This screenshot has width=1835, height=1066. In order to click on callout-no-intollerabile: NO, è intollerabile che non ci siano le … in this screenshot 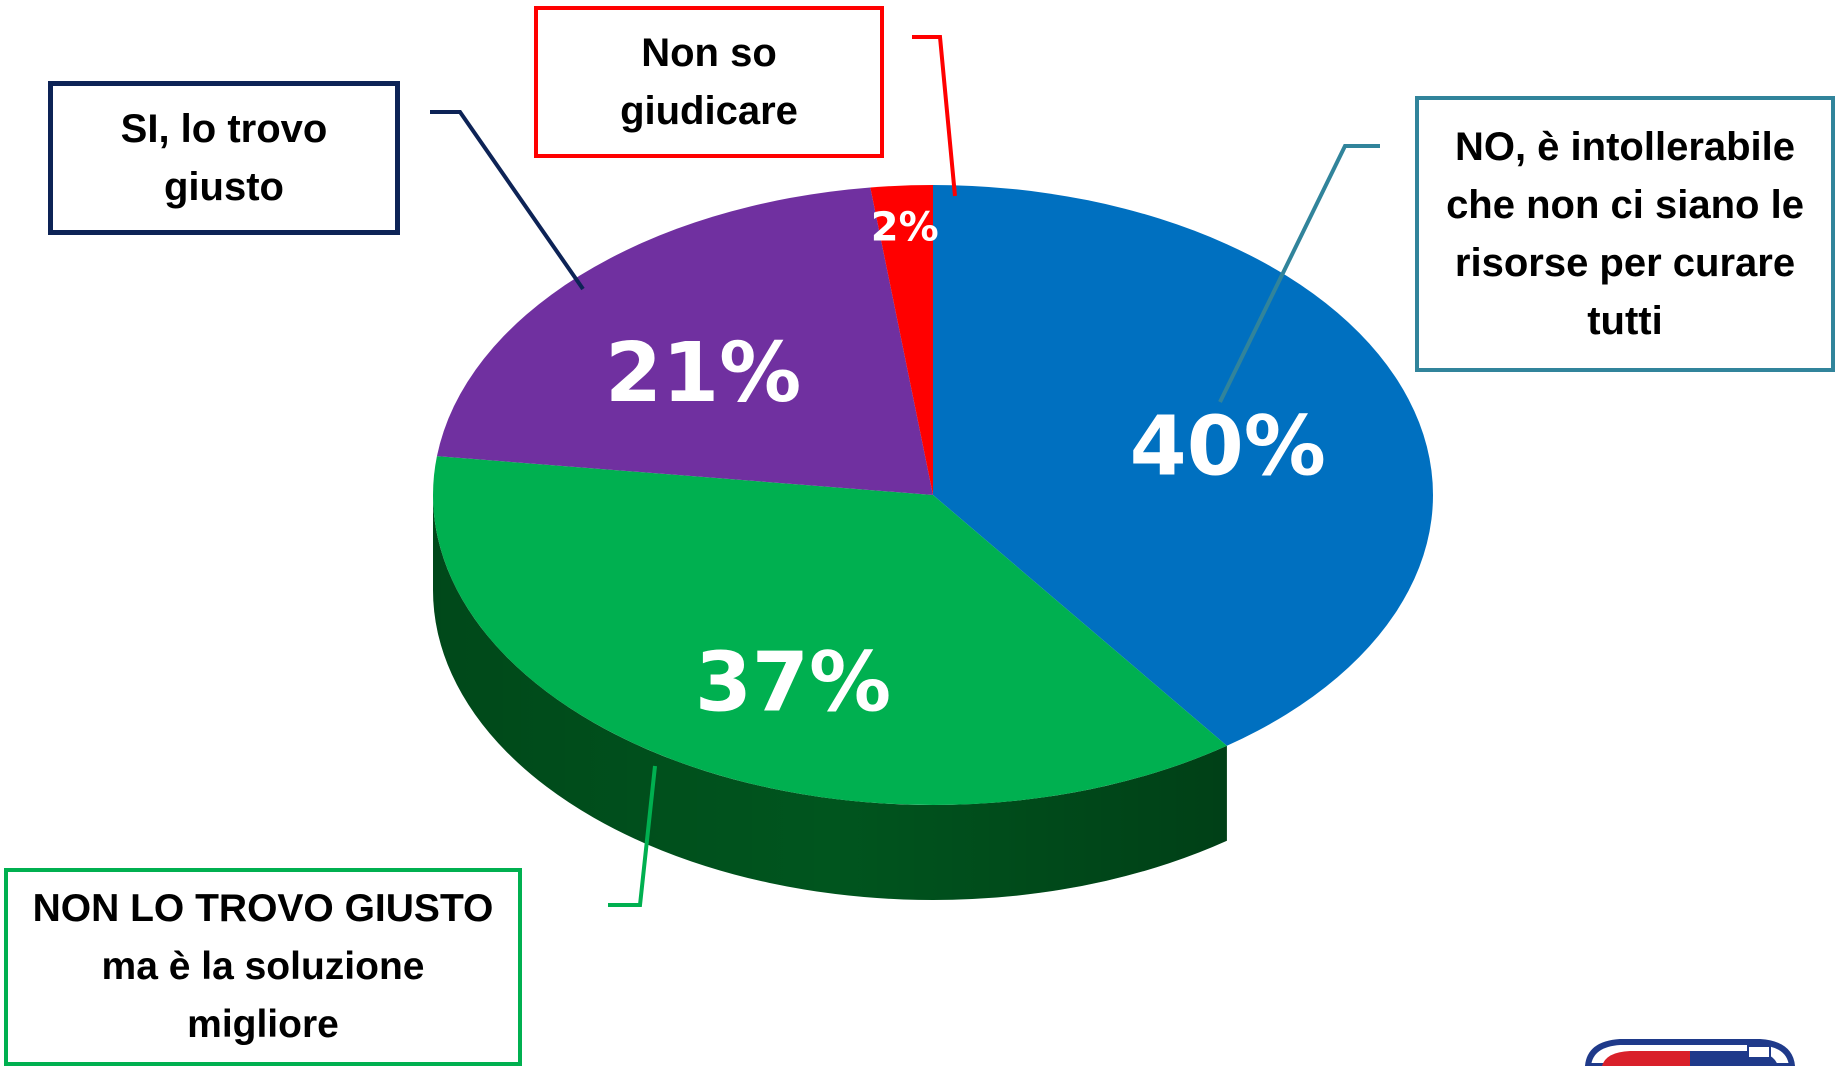, I will do `click(1625, 234)`.